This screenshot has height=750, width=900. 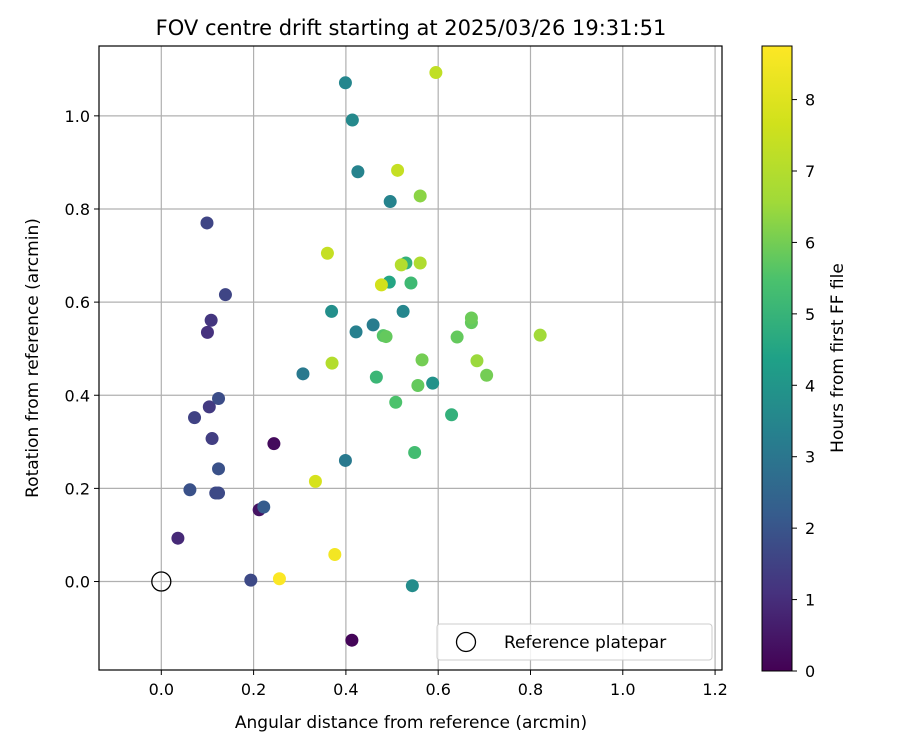 I want to click on reference-marker-layer, so click(x=161, y=581).